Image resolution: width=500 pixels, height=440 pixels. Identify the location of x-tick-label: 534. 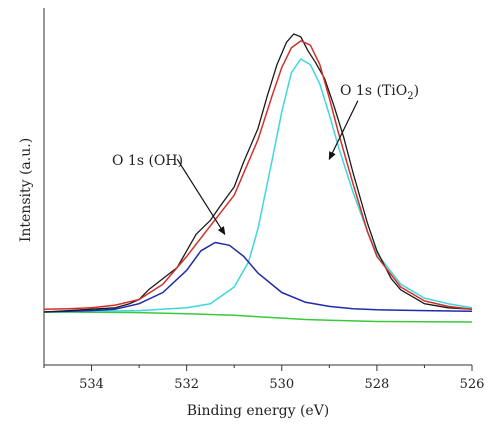
(91, 384).